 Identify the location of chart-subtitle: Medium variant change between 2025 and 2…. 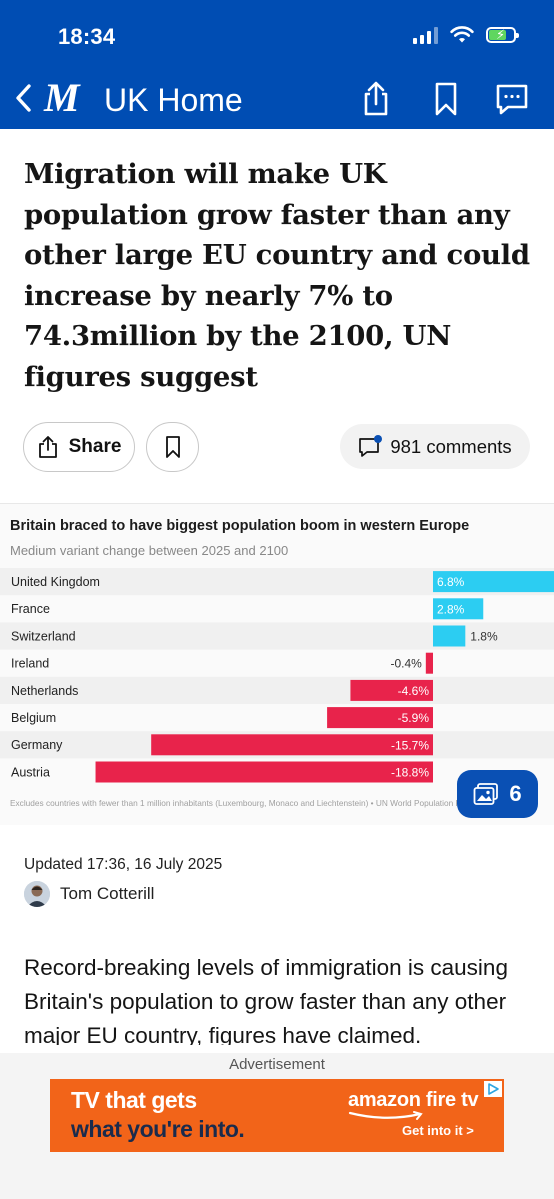
(149, 550).